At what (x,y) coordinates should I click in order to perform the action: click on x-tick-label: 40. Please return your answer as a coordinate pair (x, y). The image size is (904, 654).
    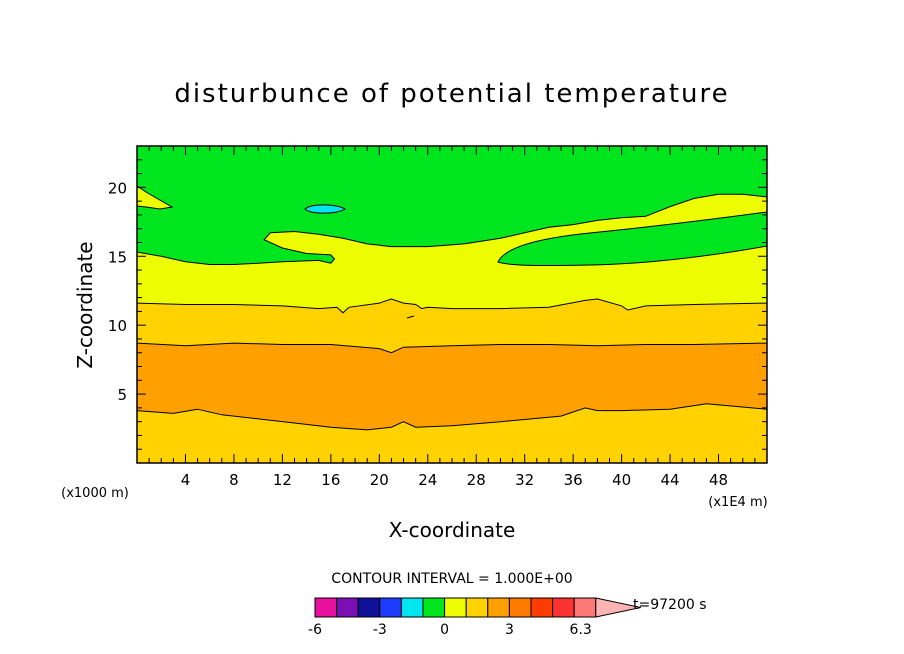
    Looking at the image, I should click on (621, 480).